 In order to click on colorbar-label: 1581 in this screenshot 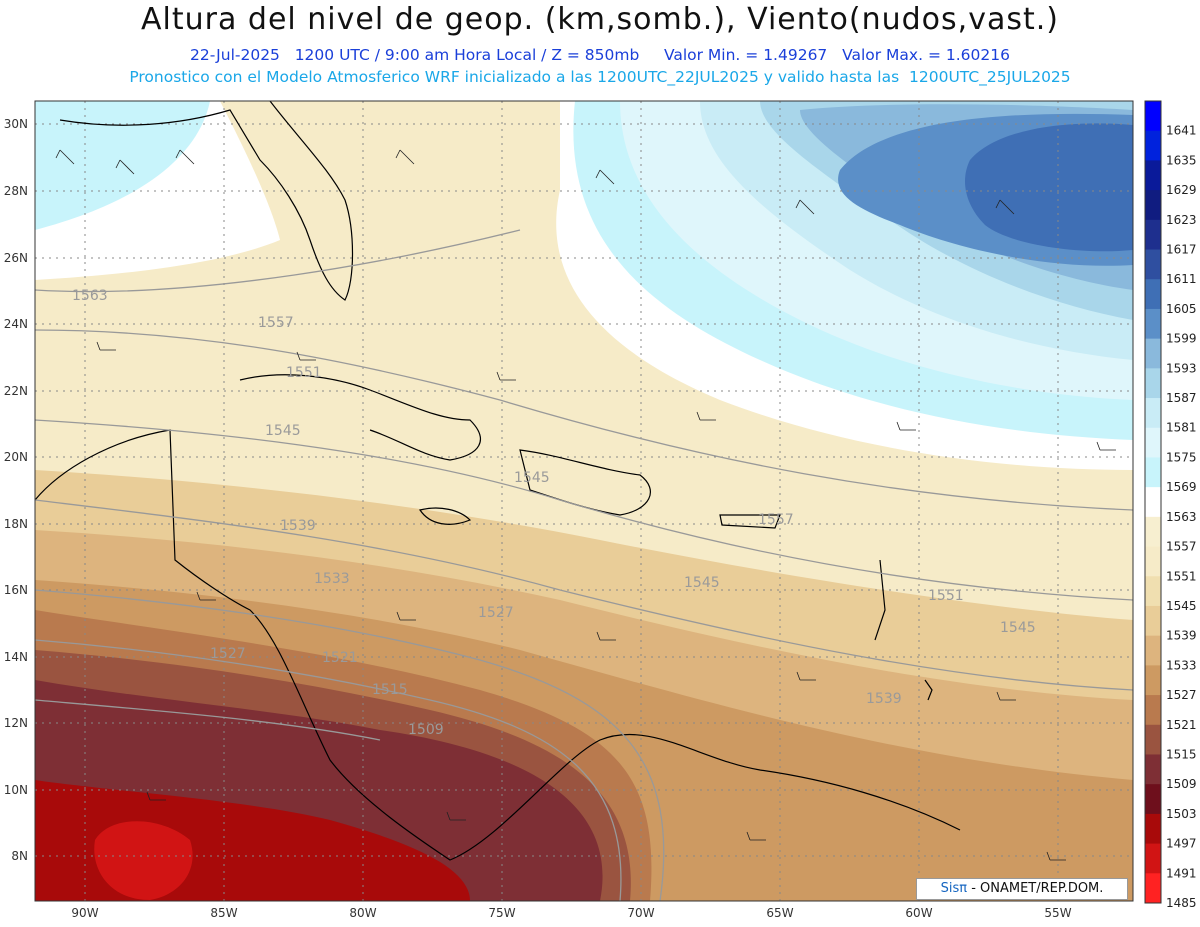, I will do `click(1181, 428)`.